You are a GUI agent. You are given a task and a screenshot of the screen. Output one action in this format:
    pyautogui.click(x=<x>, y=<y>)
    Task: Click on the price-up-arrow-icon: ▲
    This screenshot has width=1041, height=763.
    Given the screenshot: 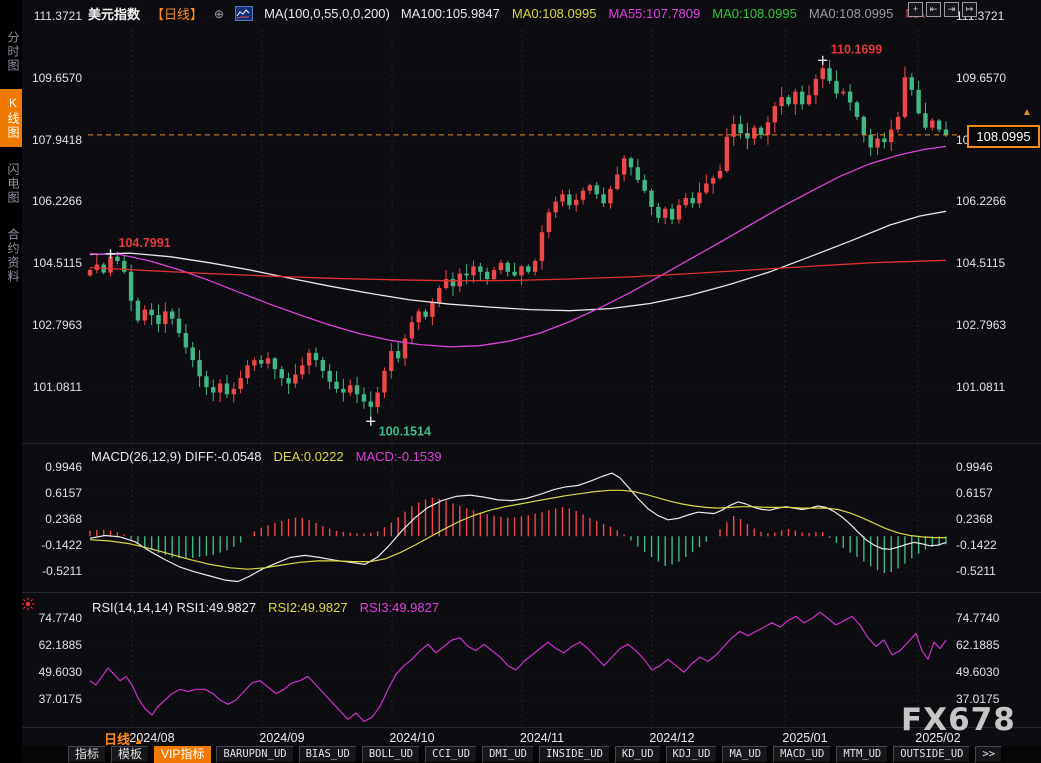 What is the action you would take?
    pyautogui.click(x=1027, y=112)
    